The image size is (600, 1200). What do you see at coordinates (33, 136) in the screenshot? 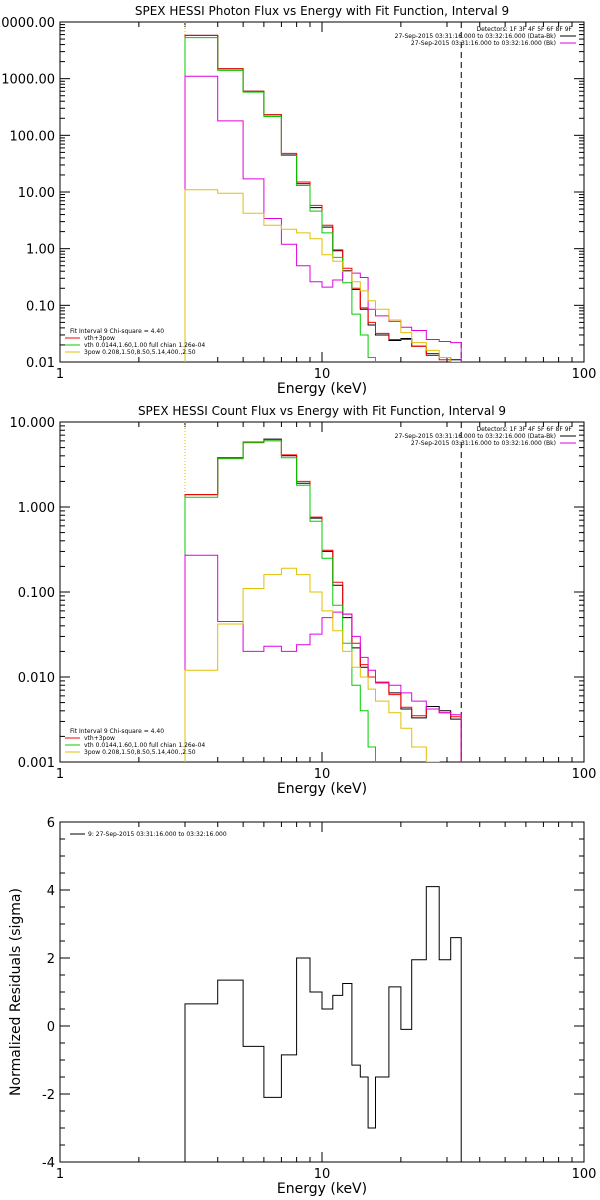
I see `y-tick-label: 100.00` at bounding box center [33, 136].